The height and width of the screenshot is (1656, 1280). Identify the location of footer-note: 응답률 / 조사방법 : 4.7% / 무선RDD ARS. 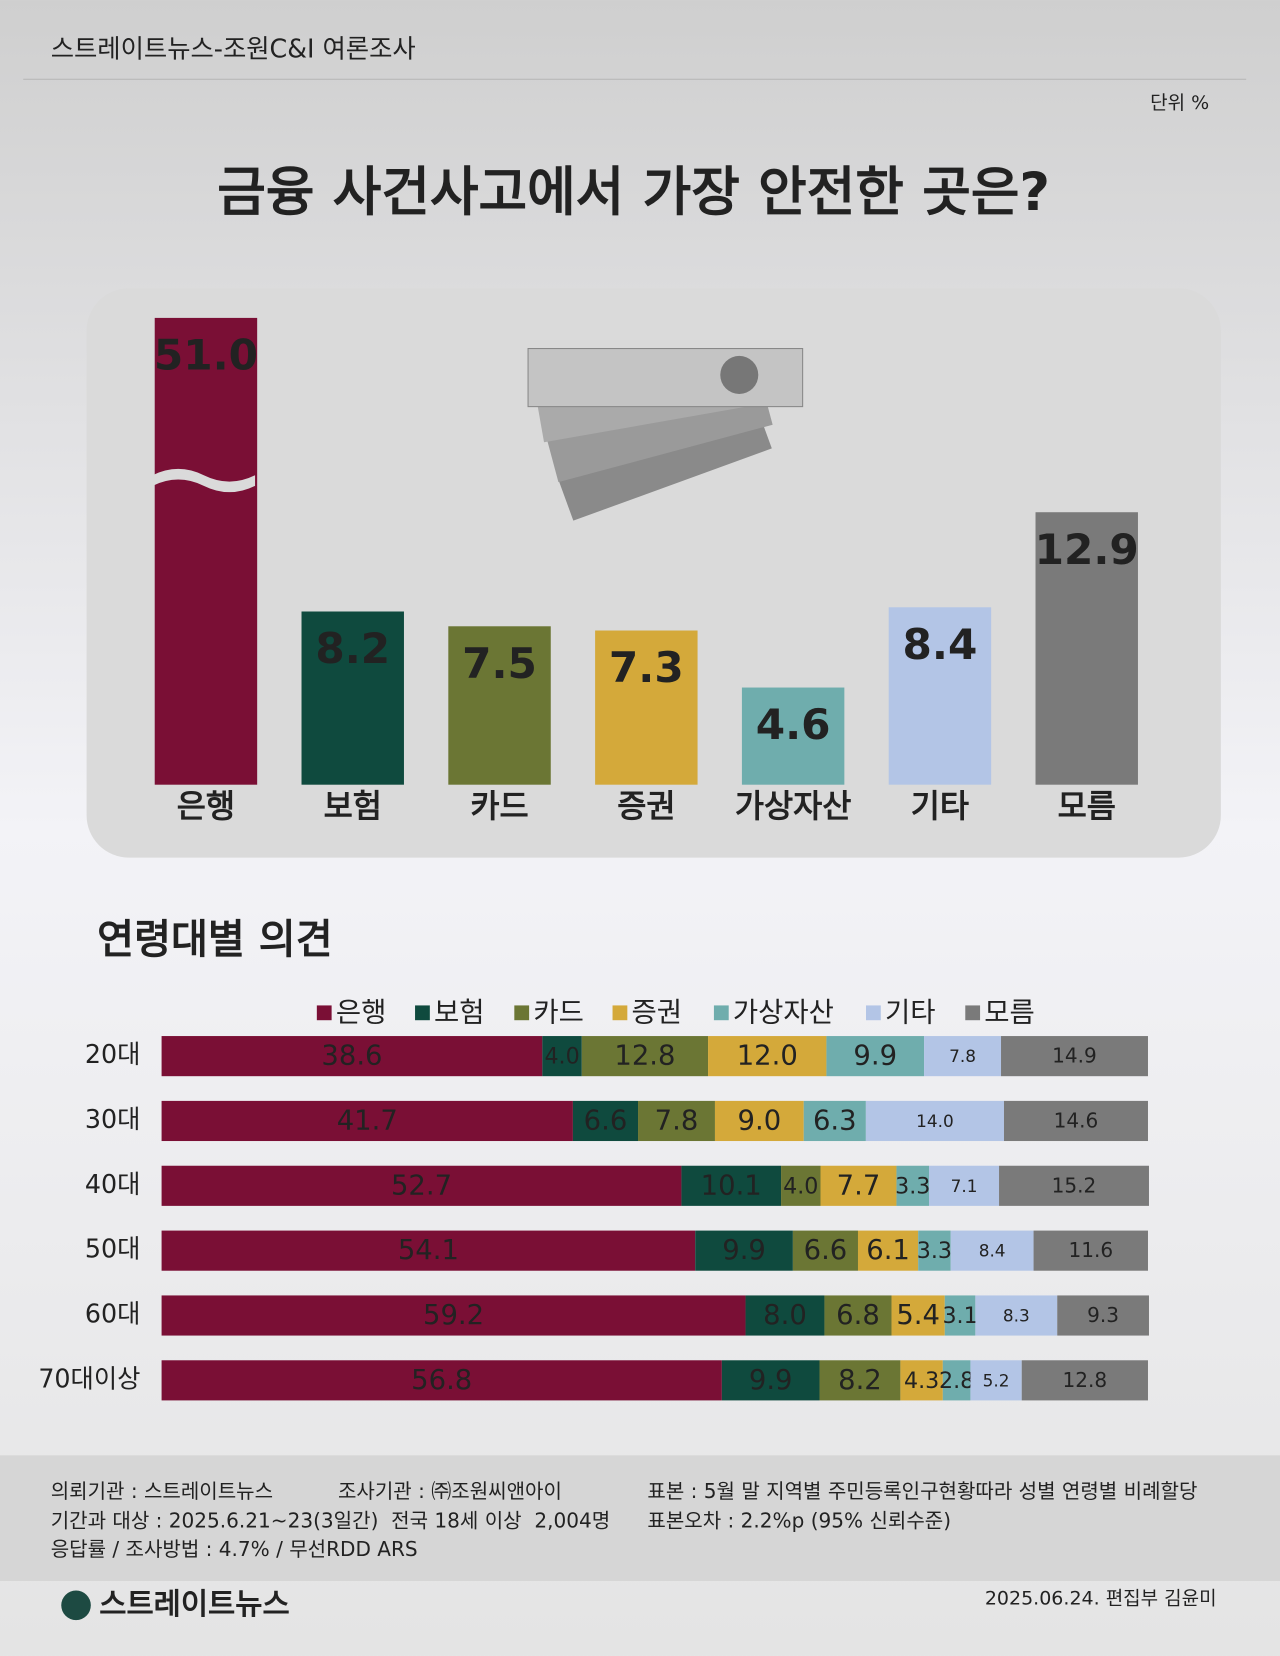
(234, 1549).